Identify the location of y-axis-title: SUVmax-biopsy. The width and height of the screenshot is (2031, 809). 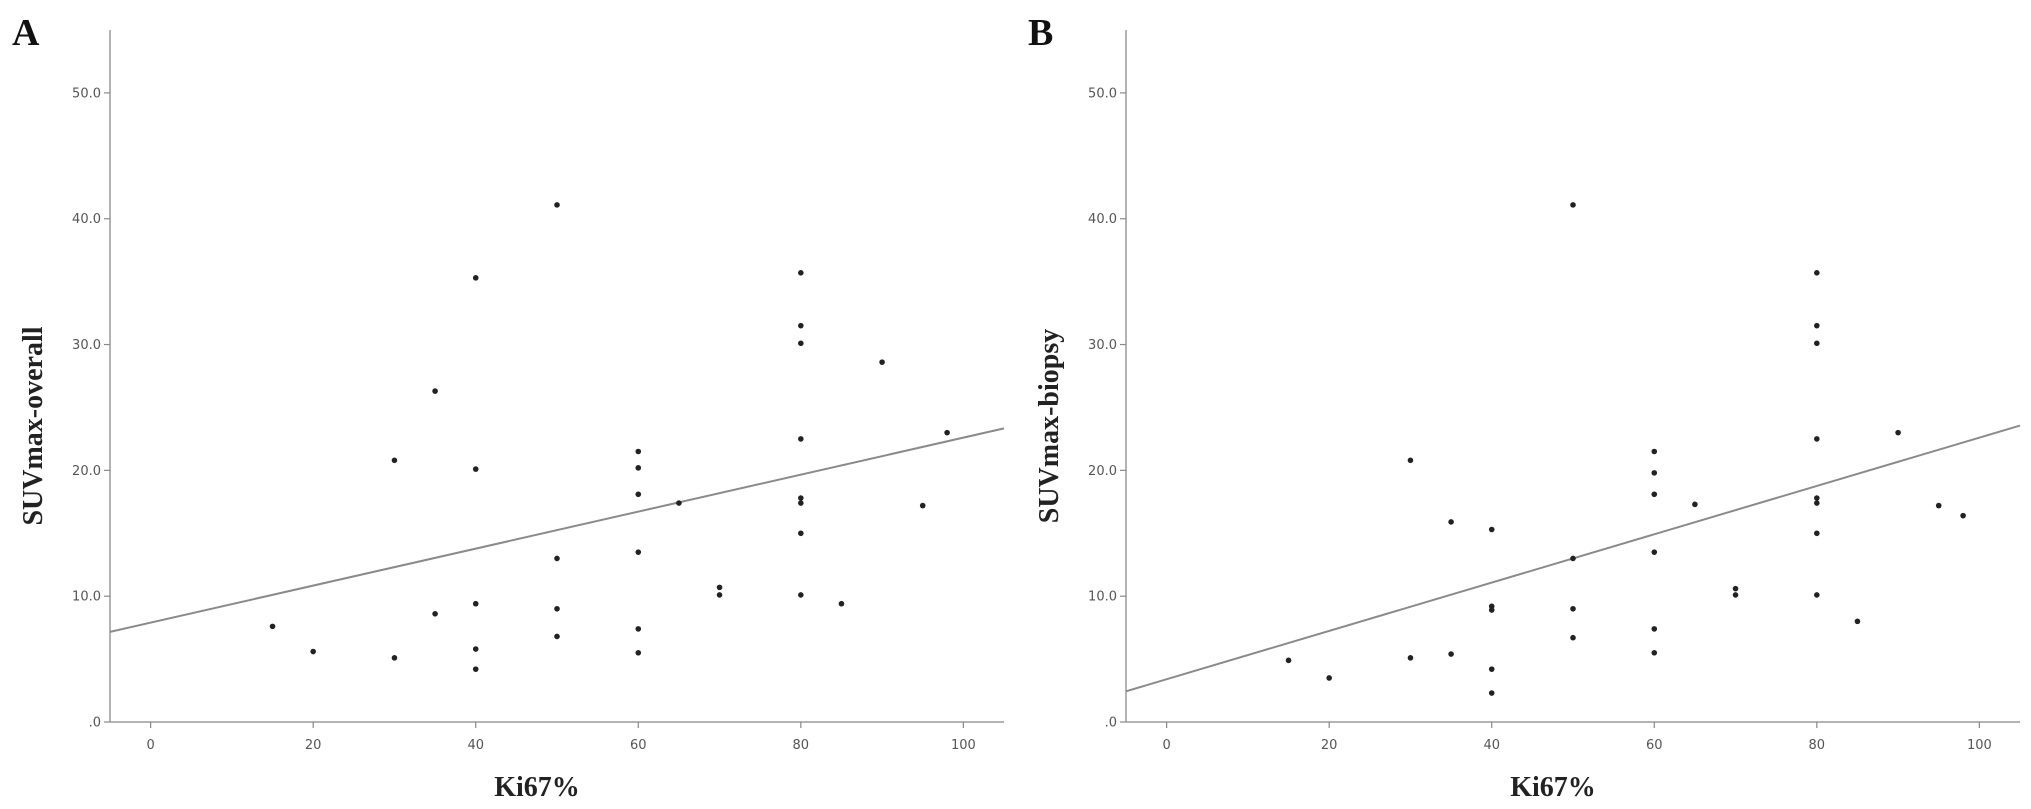
(1049, 426).